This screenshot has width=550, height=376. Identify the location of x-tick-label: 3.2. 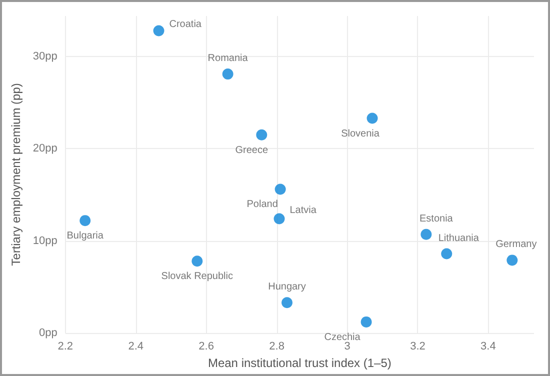
(418, 346).